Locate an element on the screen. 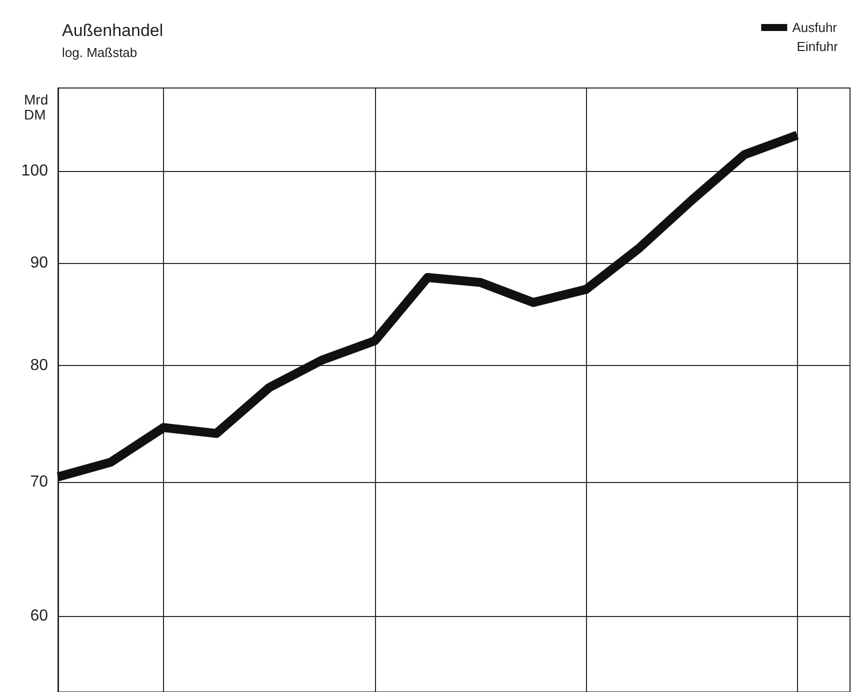 Image resolution: width=860 pixels, height=692 pixels. chart-subtitle: log. Maßstab is located at coordinates (100, 52).